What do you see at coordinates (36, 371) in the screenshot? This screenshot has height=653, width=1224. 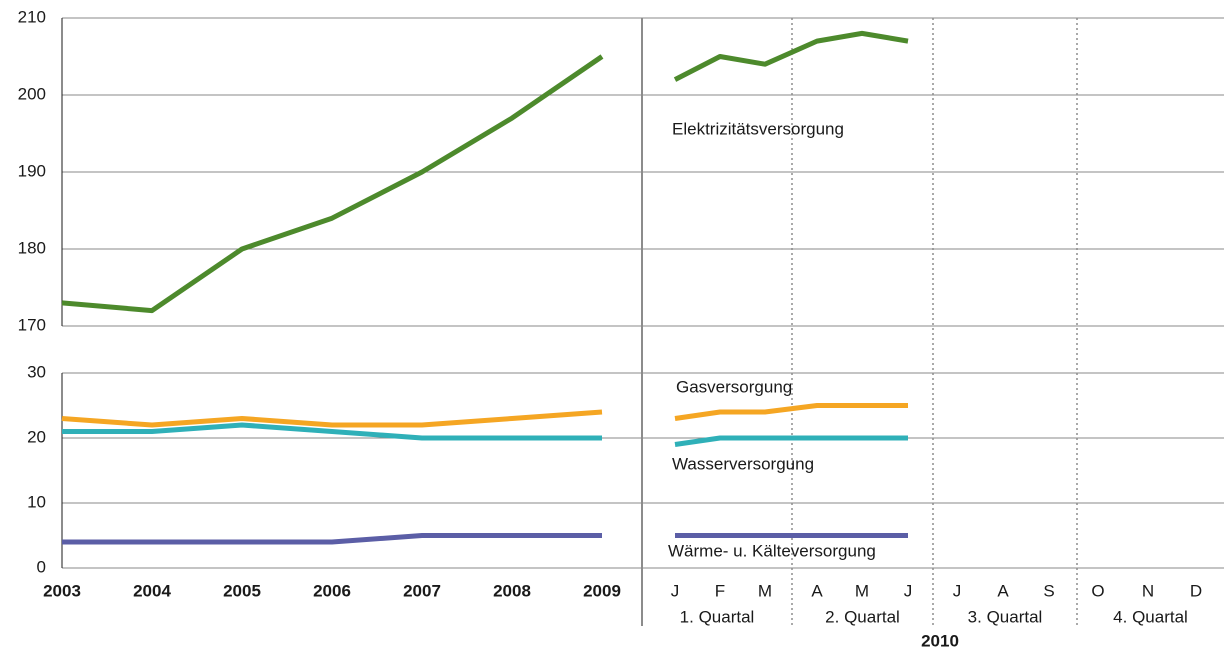 I see `y-tick-label: 30` at bounding box center [36, 371].